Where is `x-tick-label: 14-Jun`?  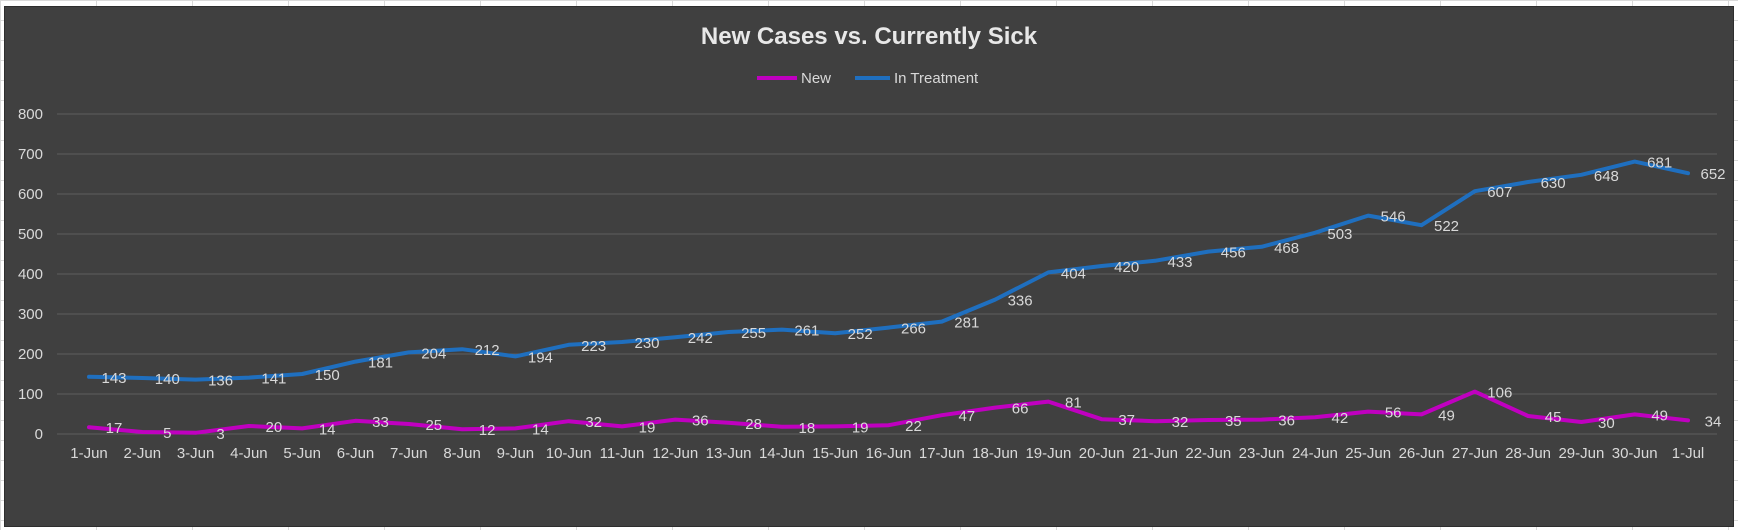 x-tick-label: 14-Jun is located at coordinates (782, 453).